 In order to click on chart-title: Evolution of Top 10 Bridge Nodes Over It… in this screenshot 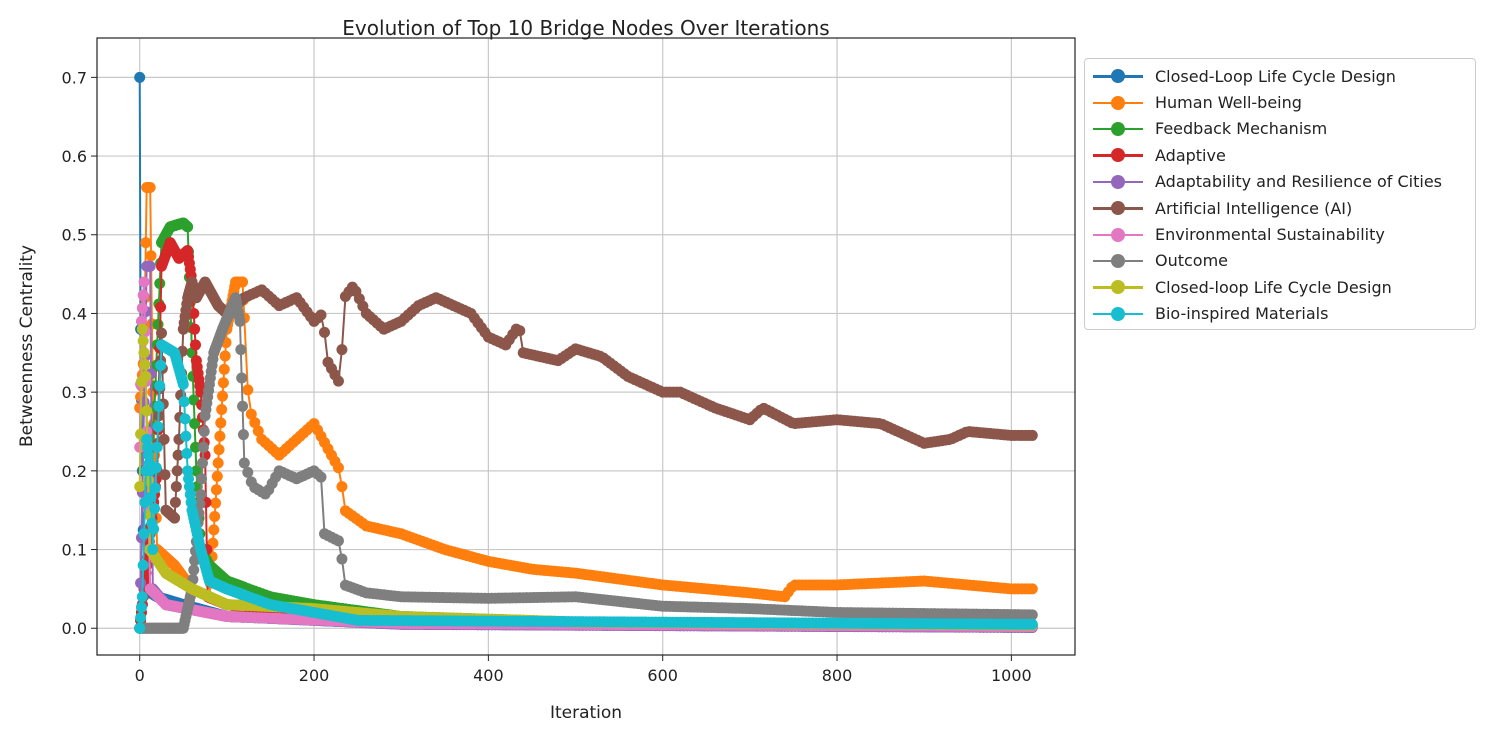, I will do `click(585, 28)`.